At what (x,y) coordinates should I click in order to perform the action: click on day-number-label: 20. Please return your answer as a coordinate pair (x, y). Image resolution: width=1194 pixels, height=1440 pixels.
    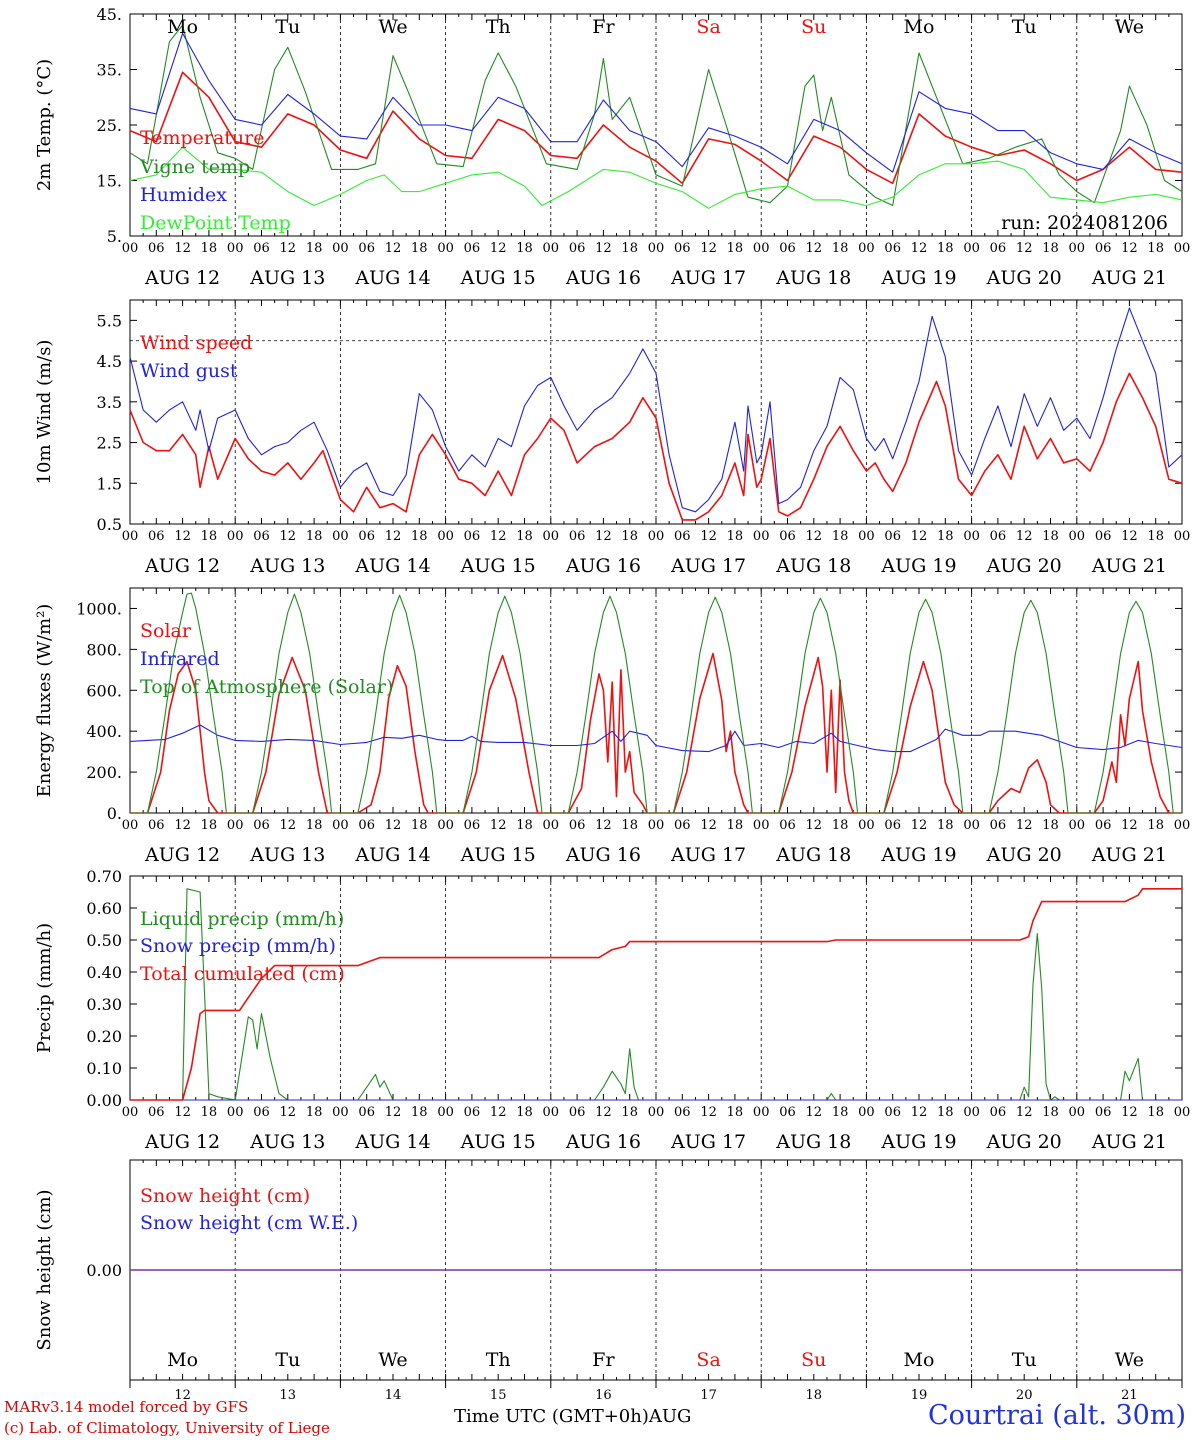
    Looking at the image, I should click on (1024, 1395).